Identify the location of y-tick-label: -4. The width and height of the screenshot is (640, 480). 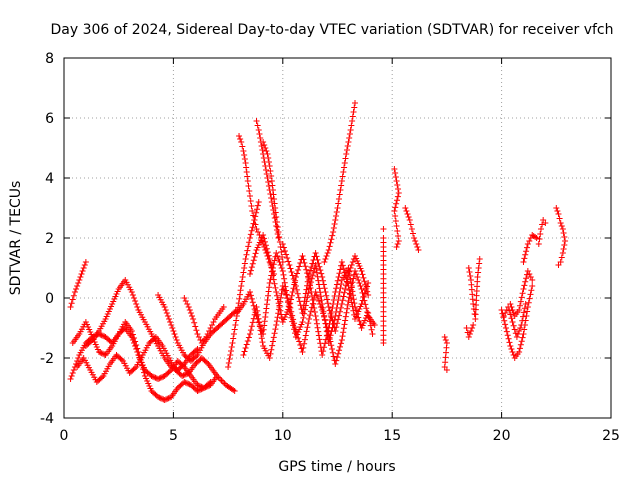
(47, 419).